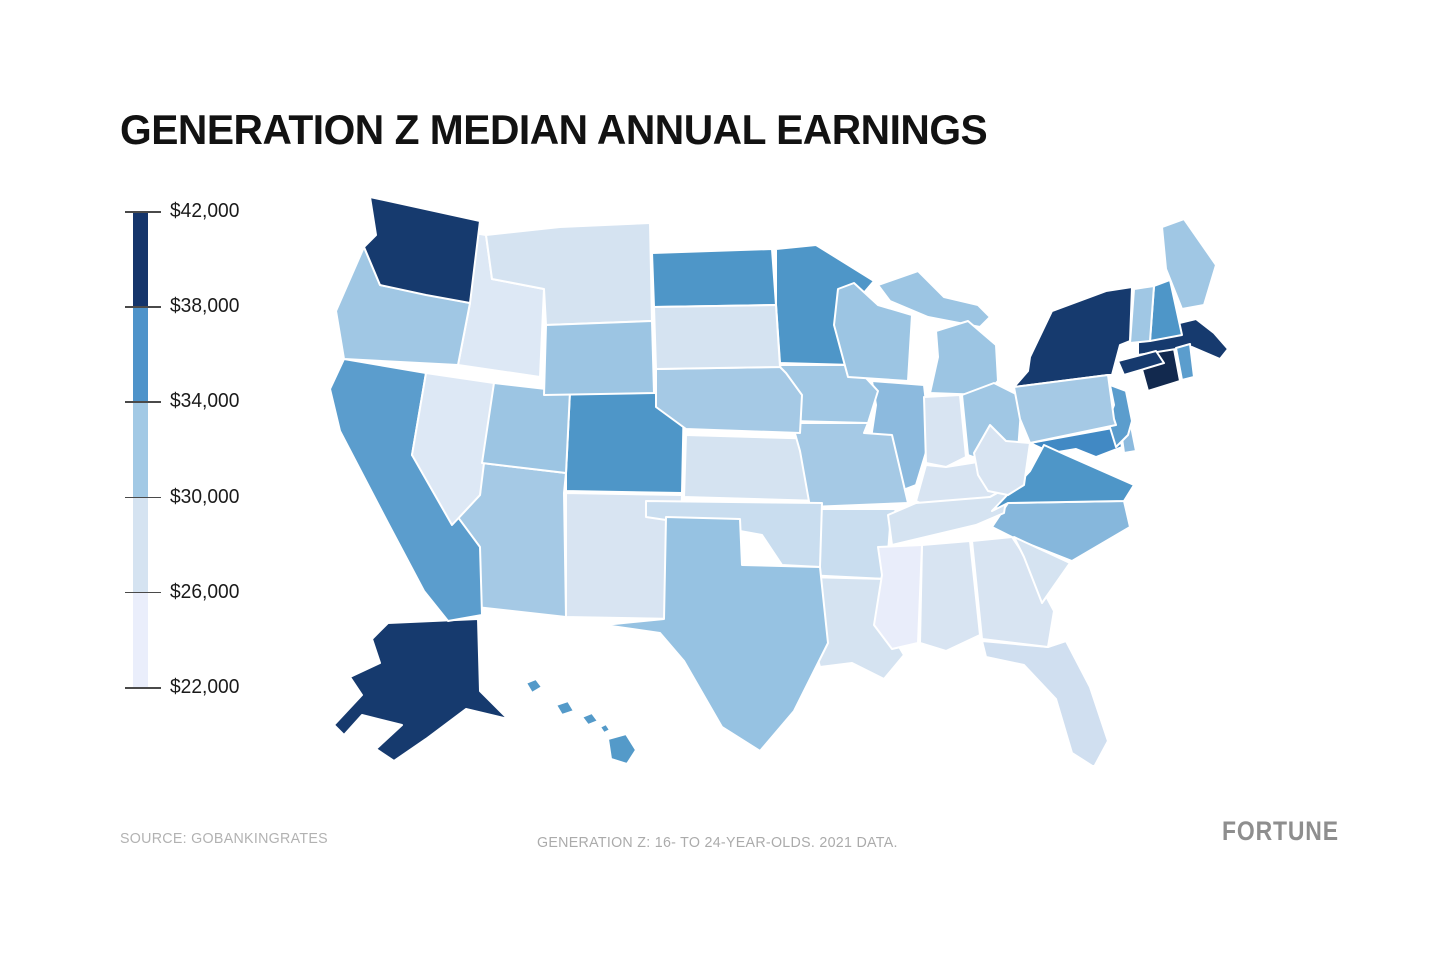 The height and width of the screenshot is (960, 1440). I want to click on state-vt, so click(1142, 314).